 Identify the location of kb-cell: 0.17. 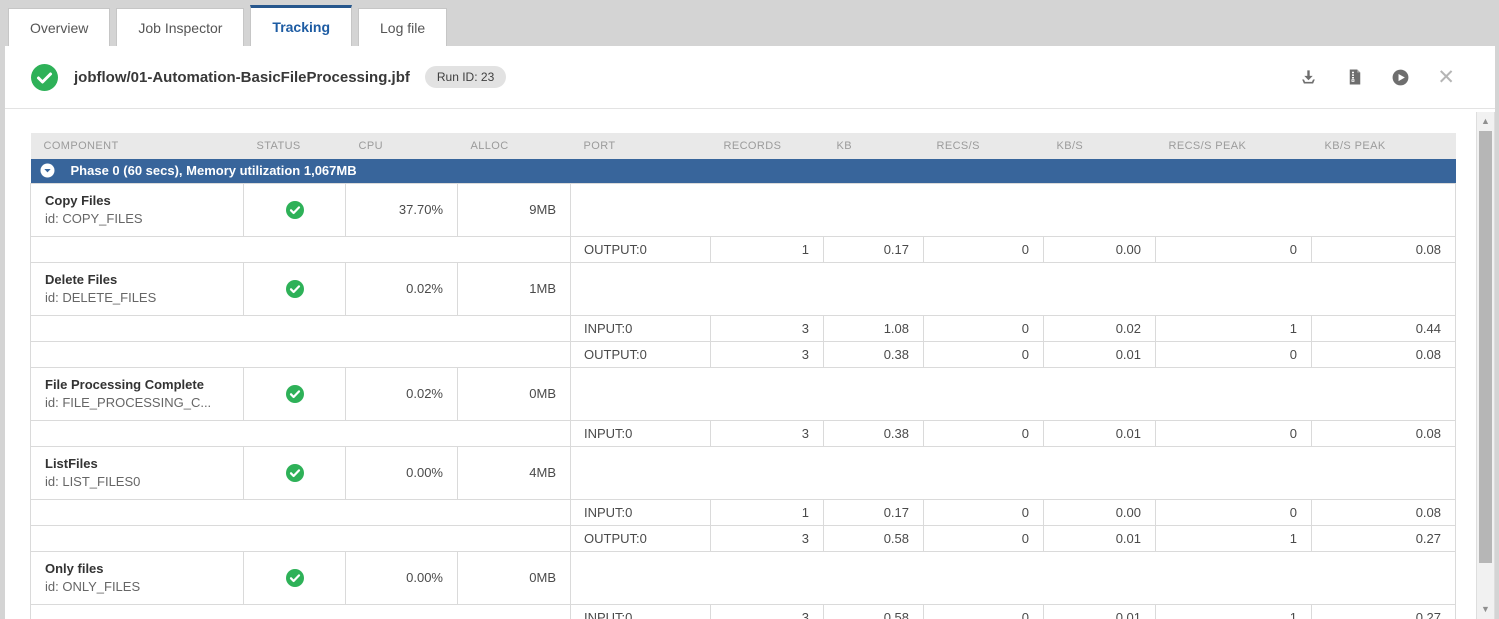
(873, 512).